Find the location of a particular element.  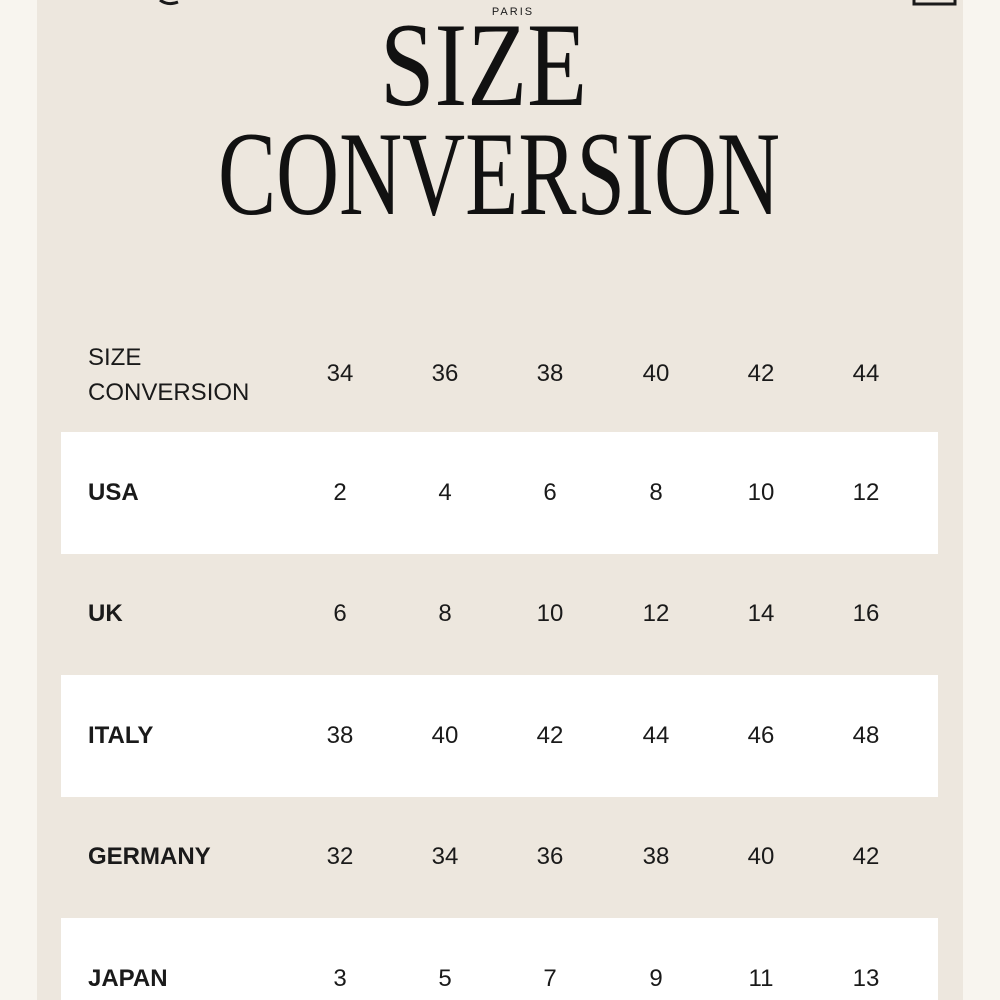

table-cell: 48 is located at coordinates (866, 735).